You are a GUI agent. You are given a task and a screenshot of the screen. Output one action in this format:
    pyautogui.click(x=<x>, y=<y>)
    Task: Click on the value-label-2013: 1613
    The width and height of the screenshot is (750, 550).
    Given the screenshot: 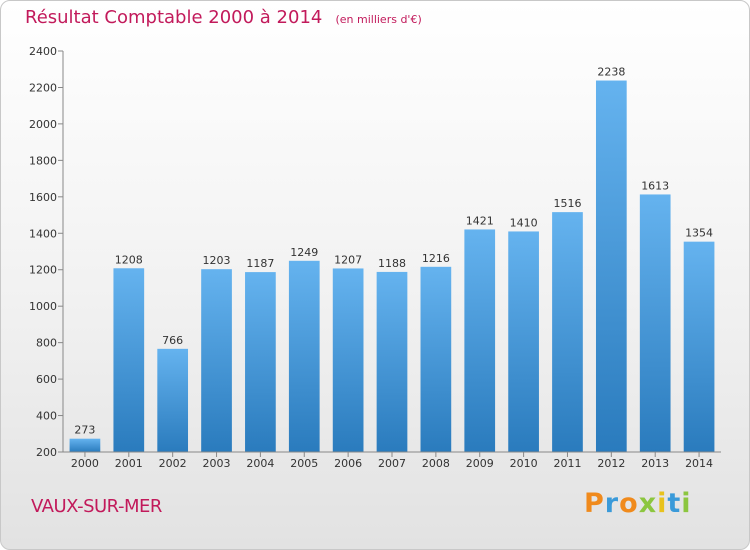 What is the action you would take?
    pyautogui.click(x=655, y=185)
    